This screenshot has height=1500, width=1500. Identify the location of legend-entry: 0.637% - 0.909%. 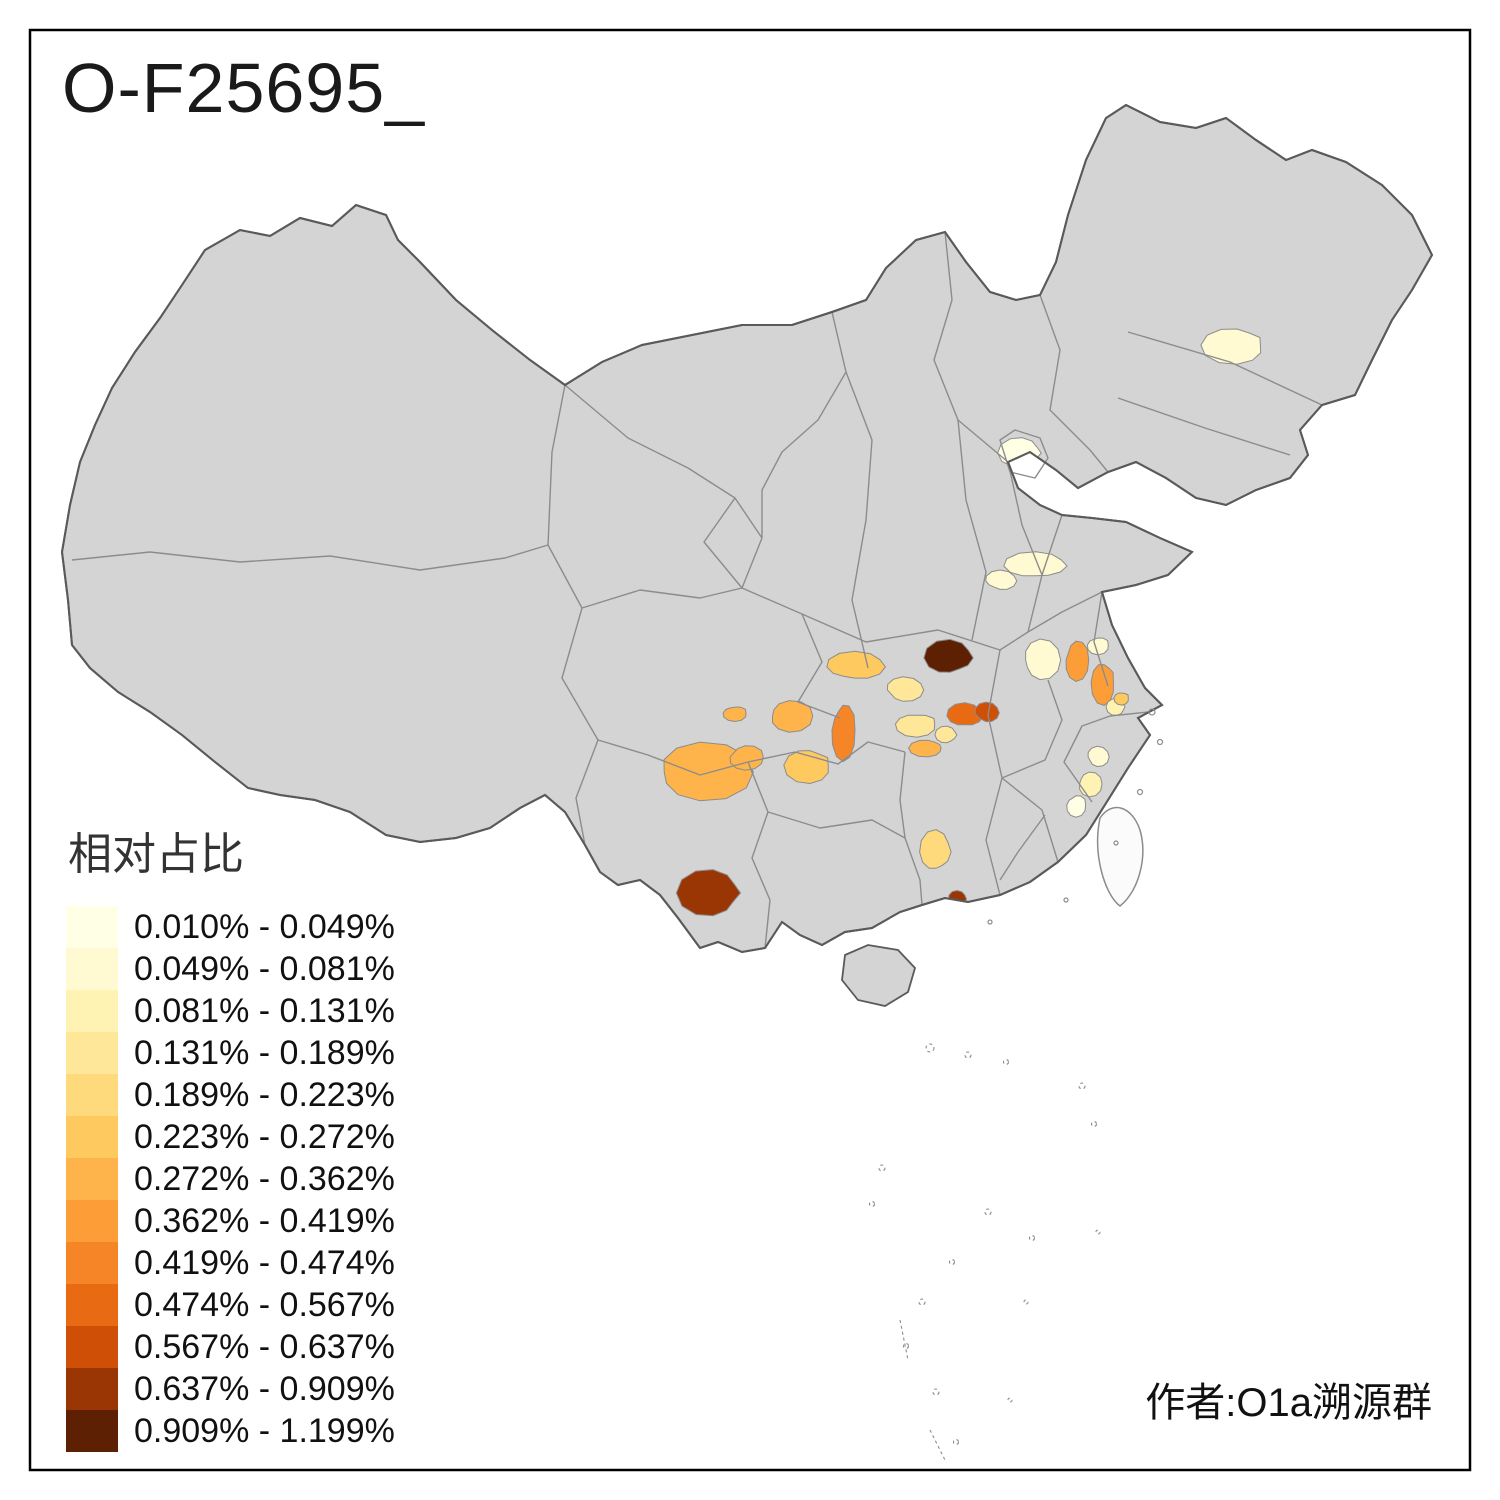
(230, 1389).